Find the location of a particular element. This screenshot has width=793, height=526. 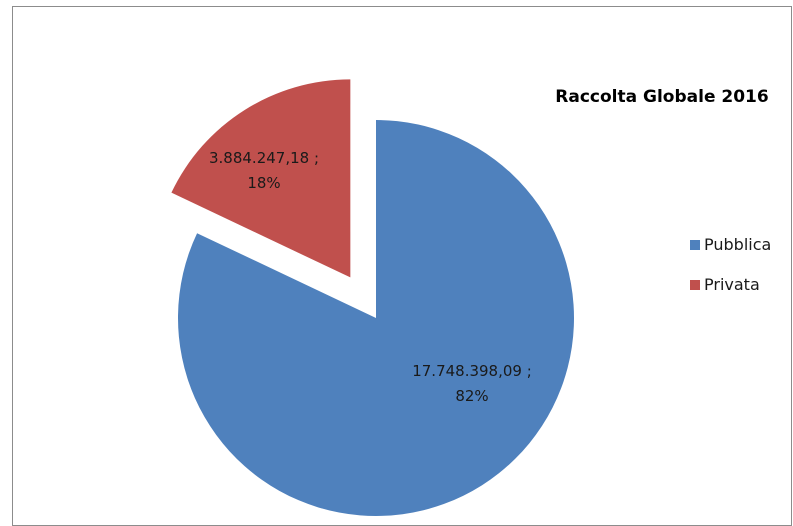

chart-title: Raccolta Globale 2016 is located at coordinates (661, 97).